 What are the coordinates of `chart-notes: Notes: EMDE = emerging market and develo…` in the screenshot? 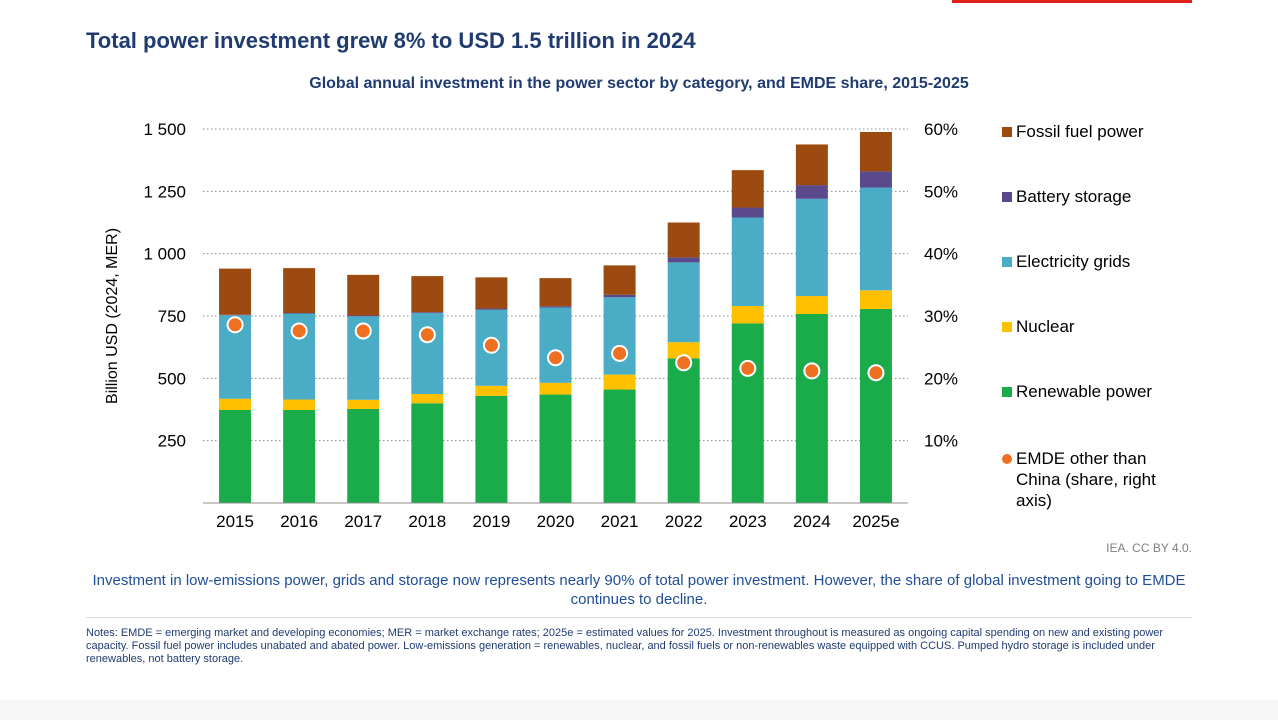 It's located at (625, 646).